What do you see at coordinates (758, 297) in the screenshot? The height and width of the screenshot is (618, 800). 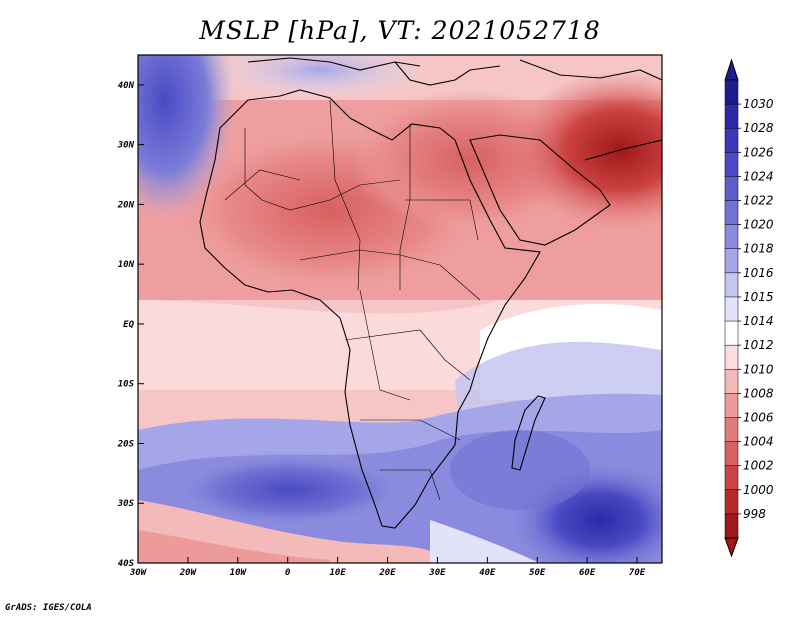 I see `colorbar-label: 1015` at bounding box center [758, 297].